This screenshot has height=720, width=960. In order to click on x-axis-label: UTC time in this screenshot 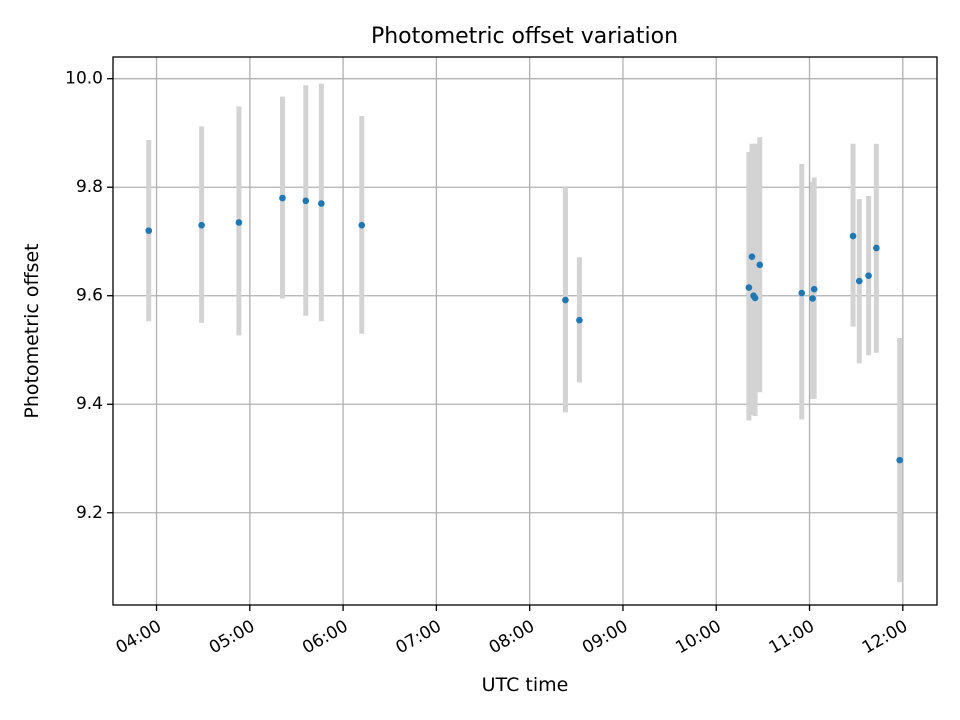, I will do `click(525, 685)`.